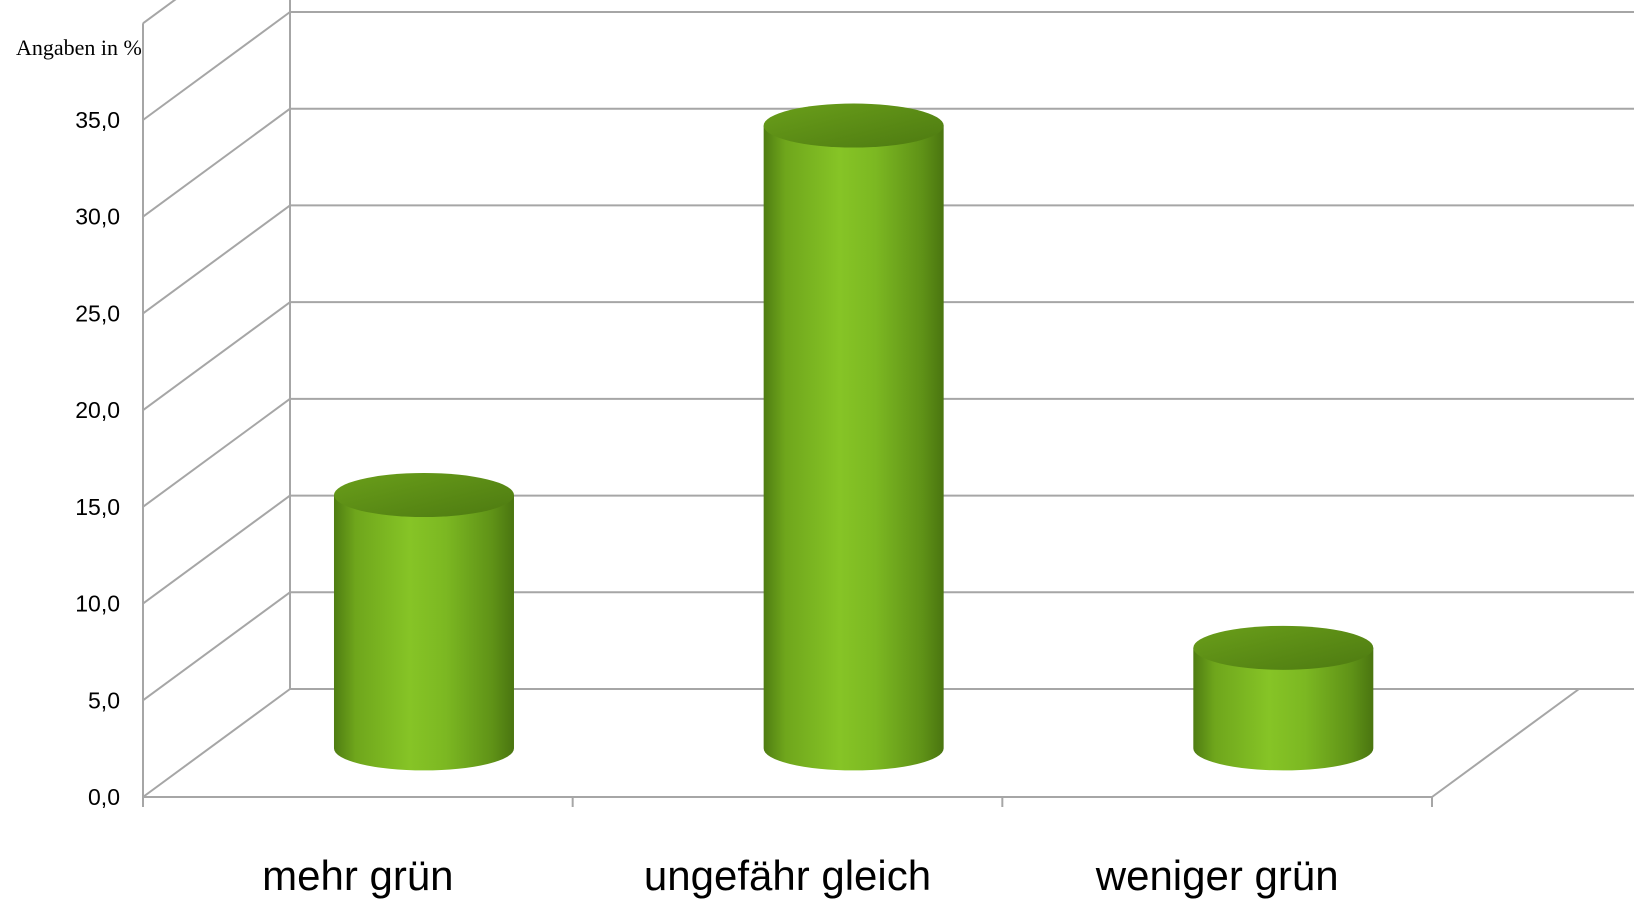 The image size is (1634, 904). What do you see at coordinates (97, 507) in the screenshot?
I see `y-tick-label: 15,0` at bounding box center [97, 507].